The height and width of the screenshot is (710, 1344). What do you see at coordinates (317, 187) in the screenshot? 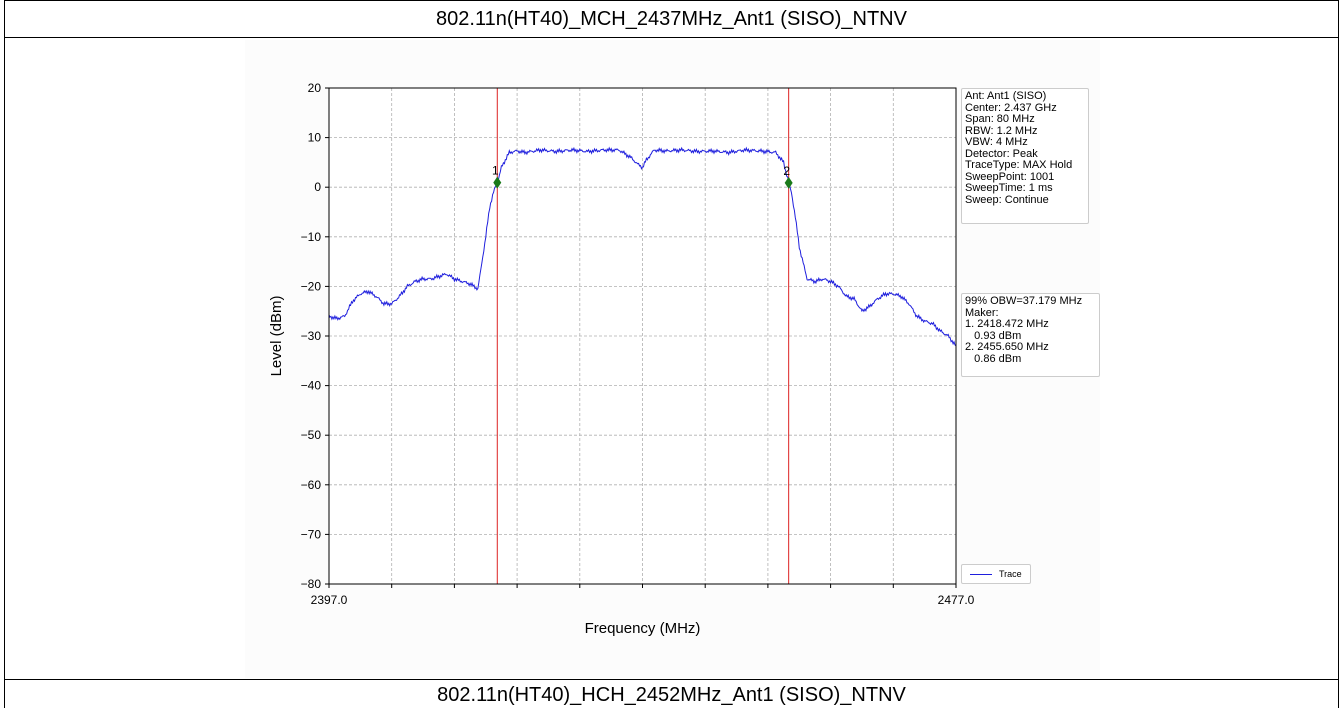
I see `y-tick-label: 0` at bounding box center [317, 187].